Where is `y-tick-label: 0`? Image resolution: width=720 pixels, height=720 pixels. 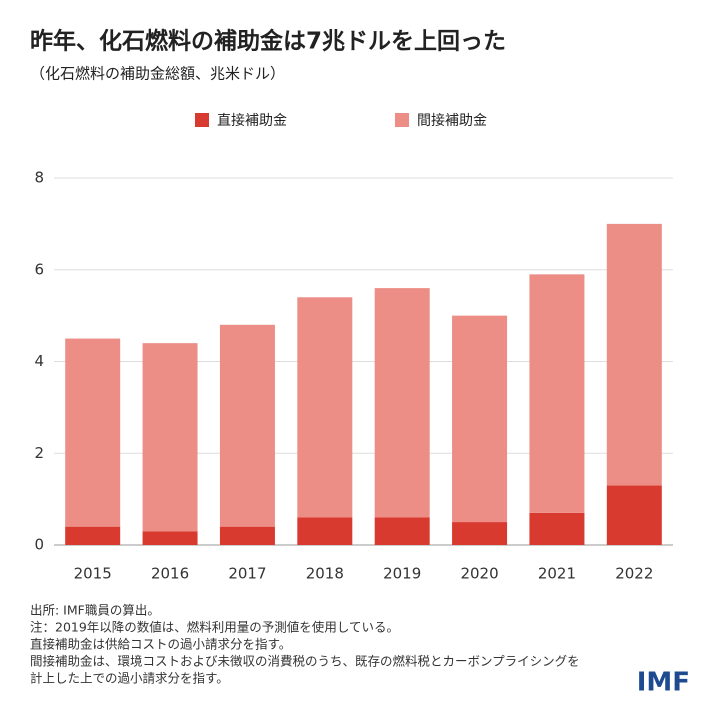 y-tick-label: 0 is located at coordinates (39, 545).